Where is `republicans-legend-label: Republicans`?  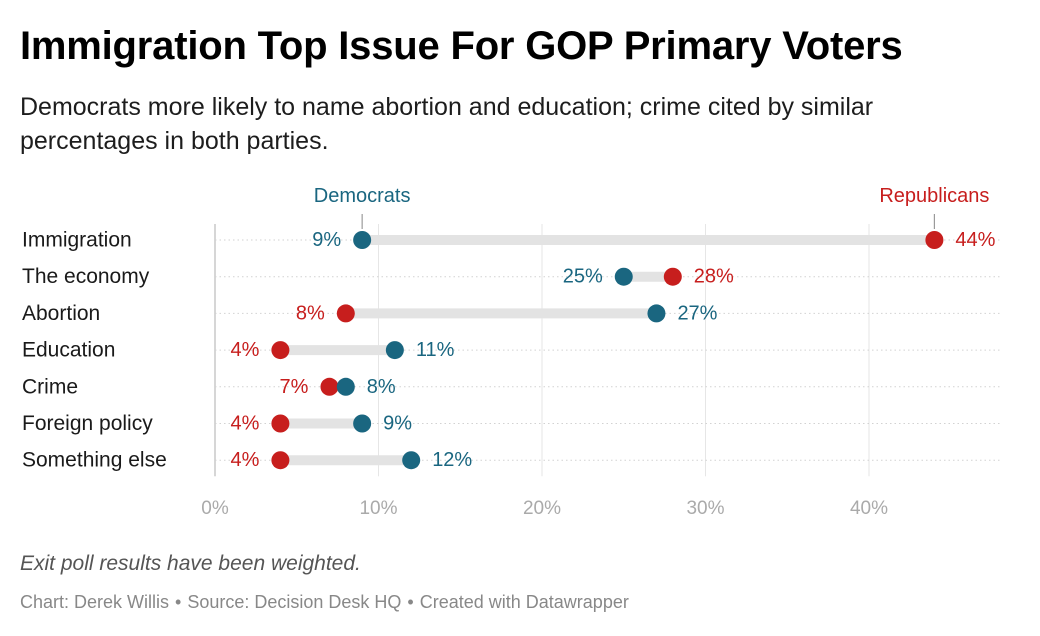
republicans-legend-label: Republicans is located at coordinates (934, 196).